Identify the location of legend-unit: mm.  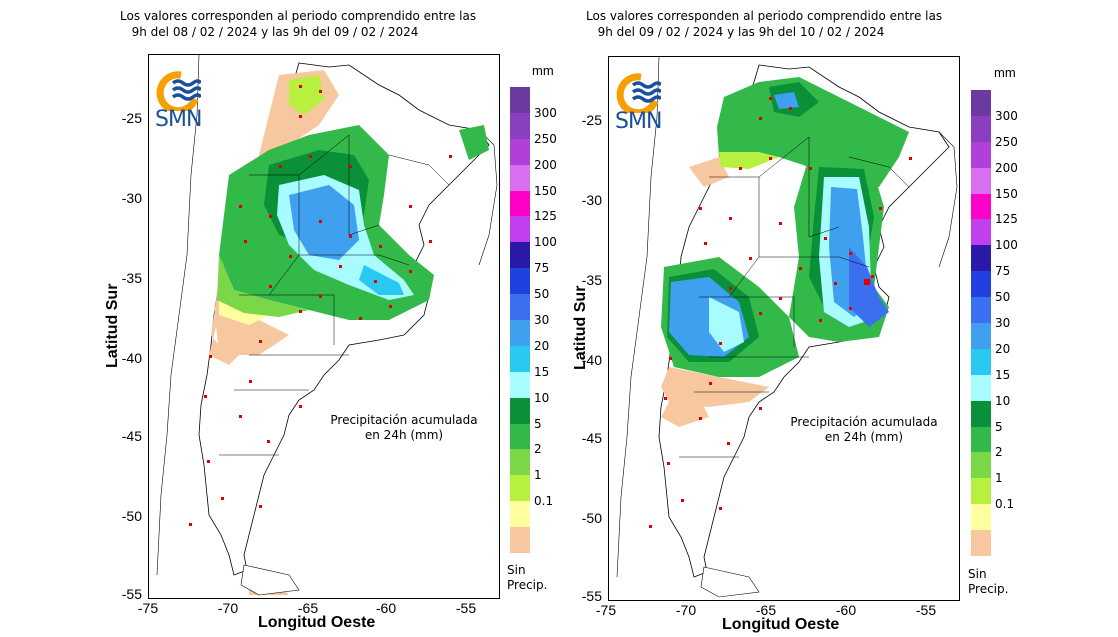
(1005, 72).